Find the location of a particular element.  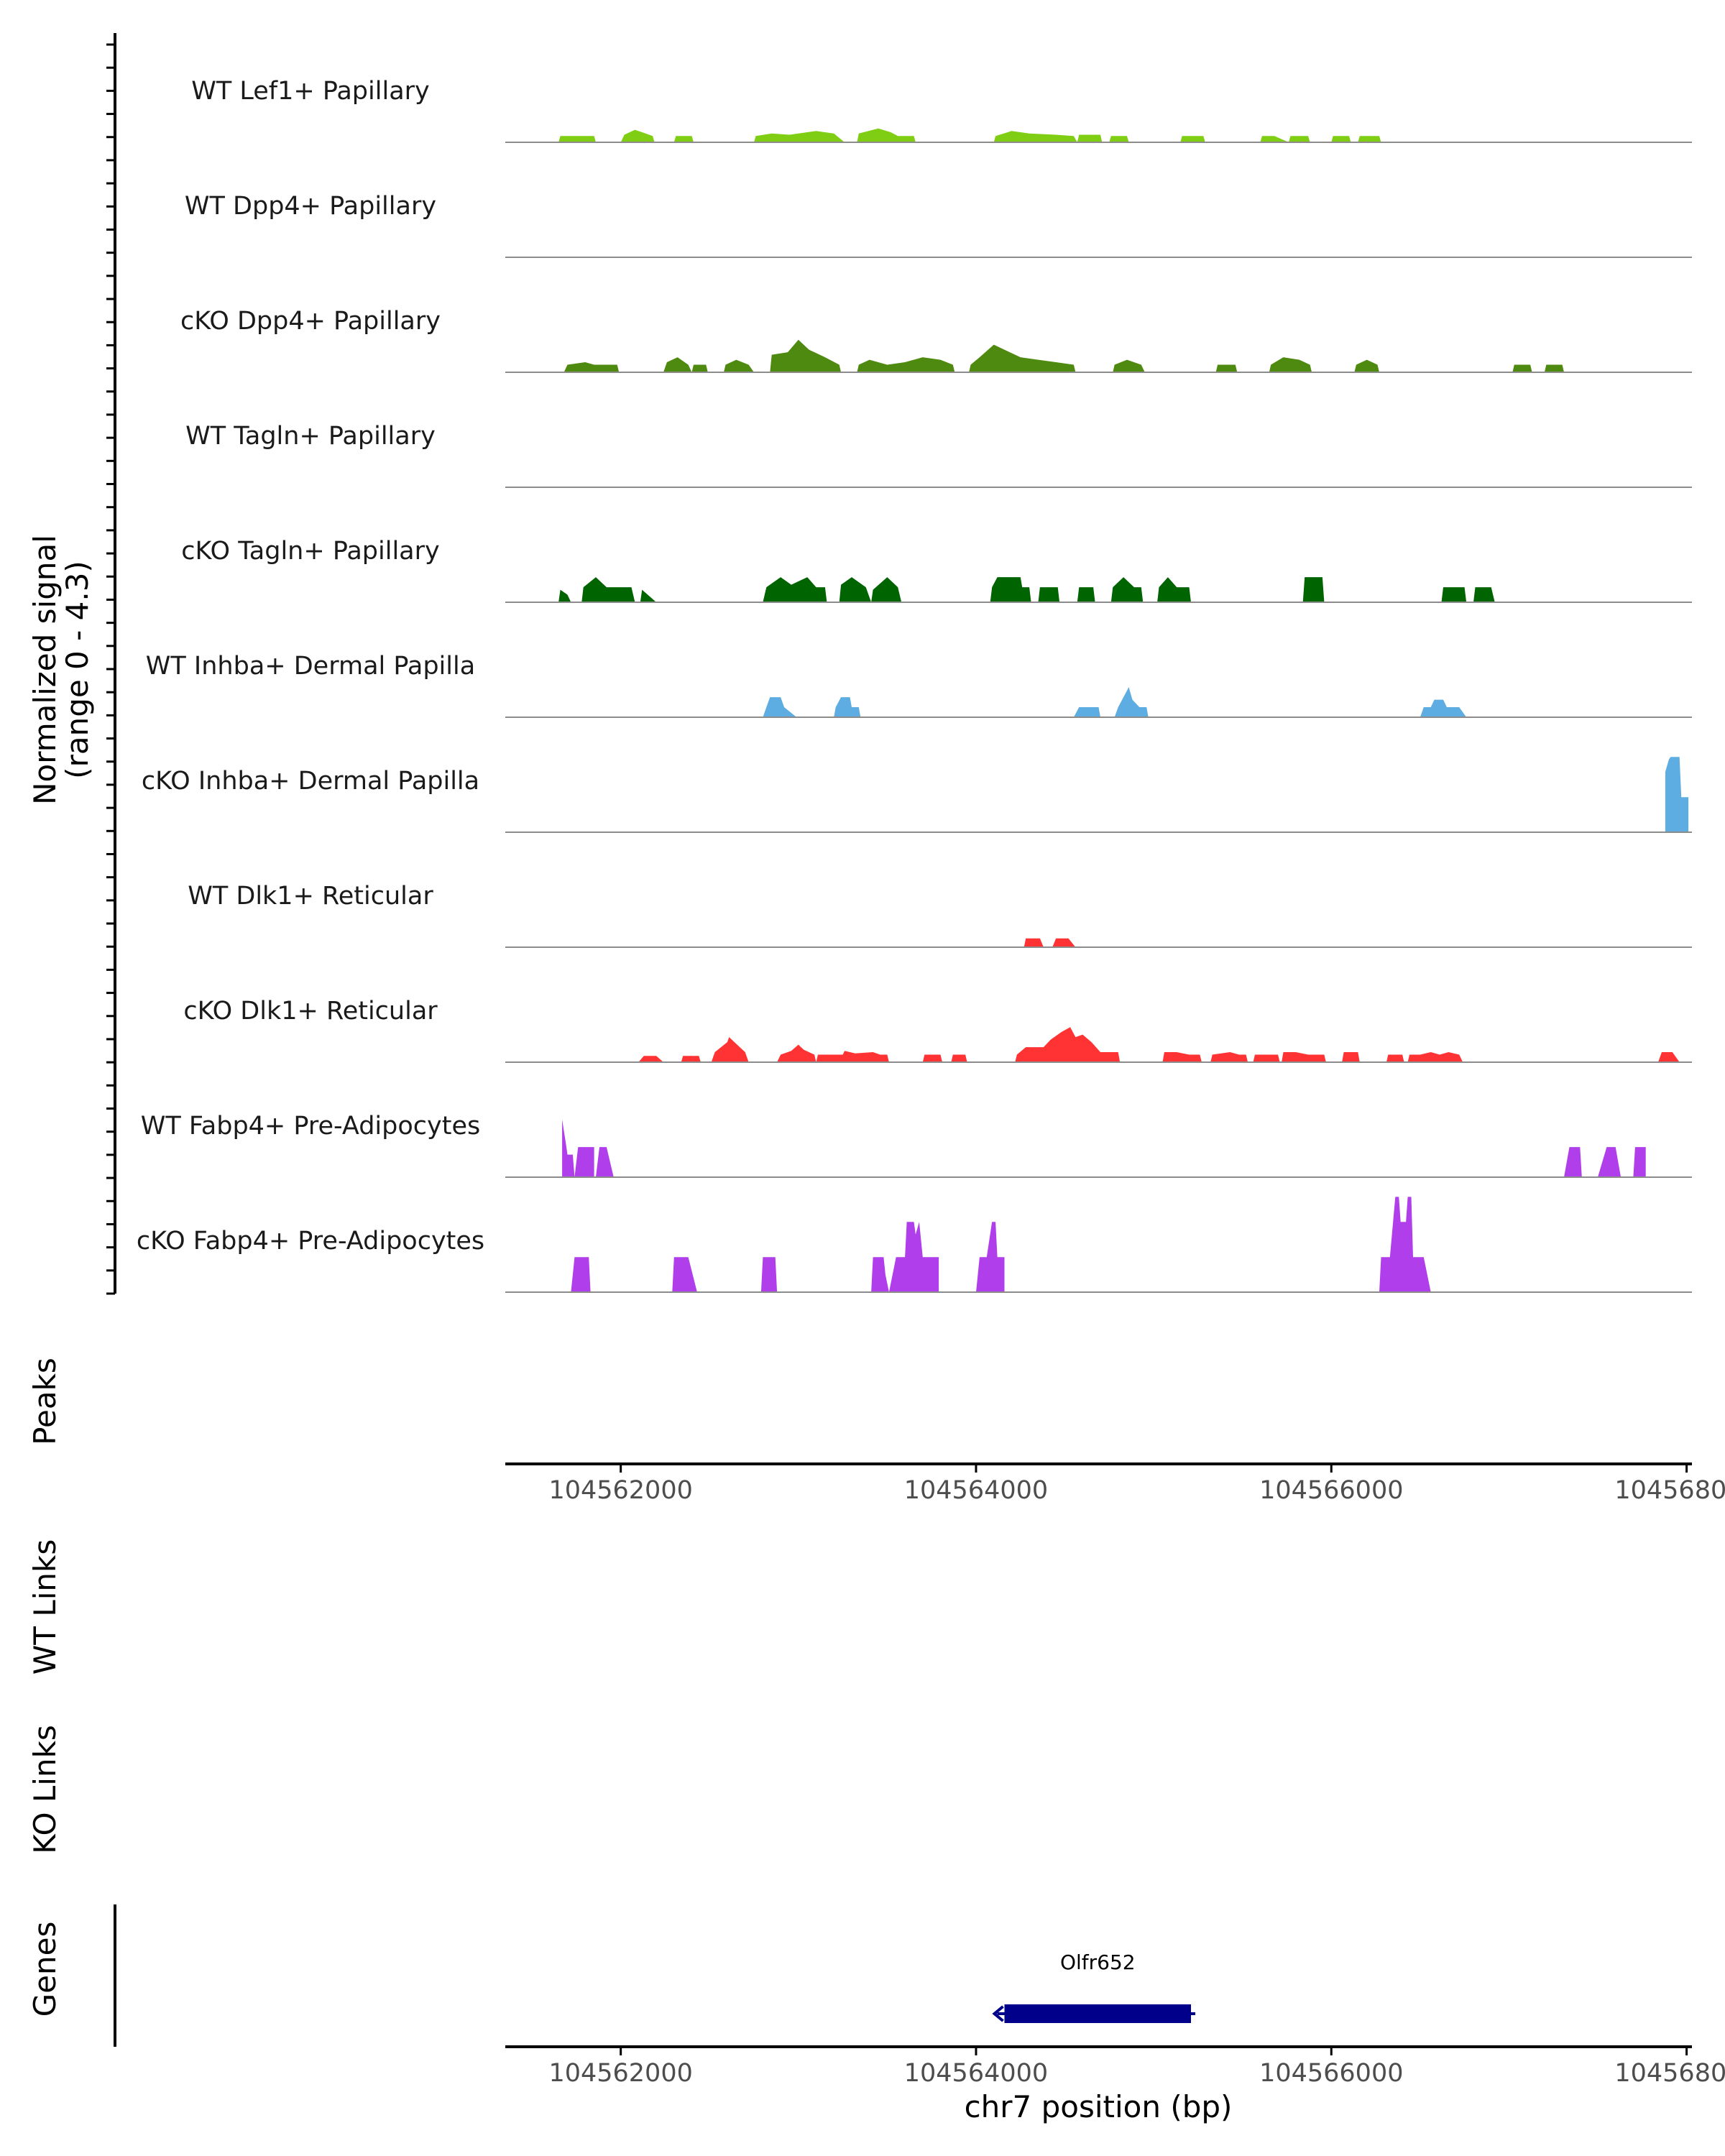

gene-olfr652: Olfr652 is located at coordinates (1094, 1986).